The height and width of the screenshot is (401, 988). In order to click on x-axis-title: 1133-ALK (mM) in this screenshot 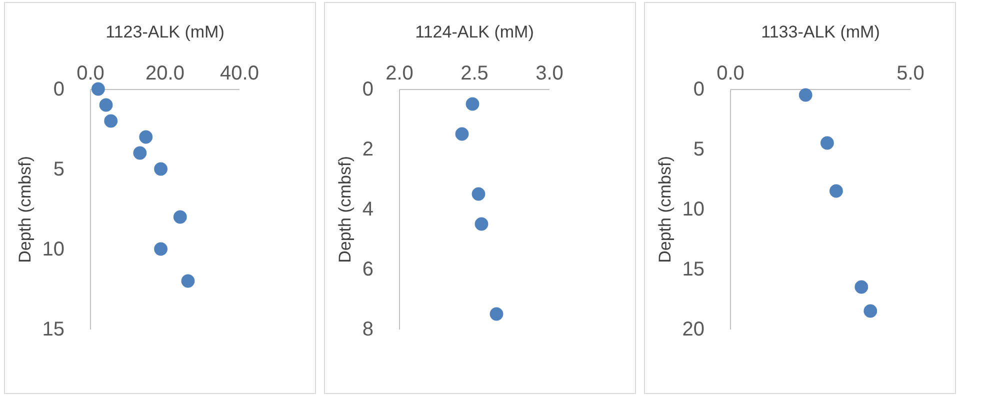, I will do `click(820, 32)`.